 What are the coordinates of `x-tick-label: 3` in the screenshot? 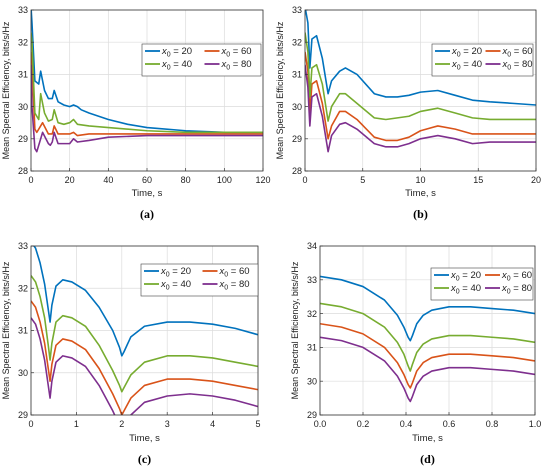 It's located at (167, 424).